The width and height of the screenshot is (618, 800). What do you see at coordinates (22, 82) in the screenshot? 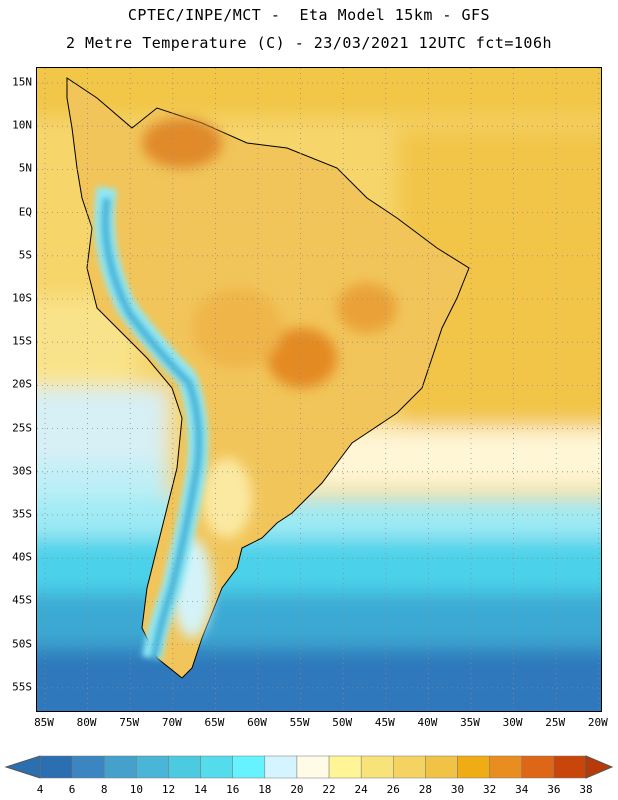
I see `lat-label: 15N` at bounding box center [22, 82].